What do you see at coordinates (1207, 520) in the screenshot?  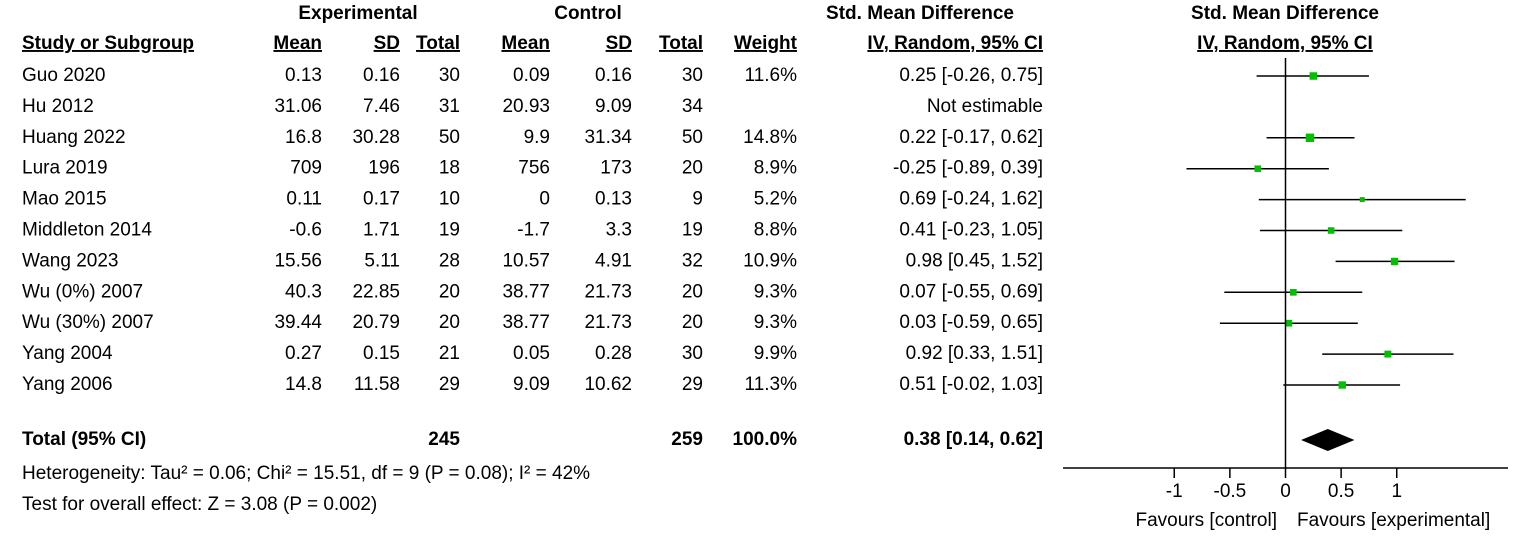 I see `favours-label: Favours [control]` at bounding box center [1207, 520].